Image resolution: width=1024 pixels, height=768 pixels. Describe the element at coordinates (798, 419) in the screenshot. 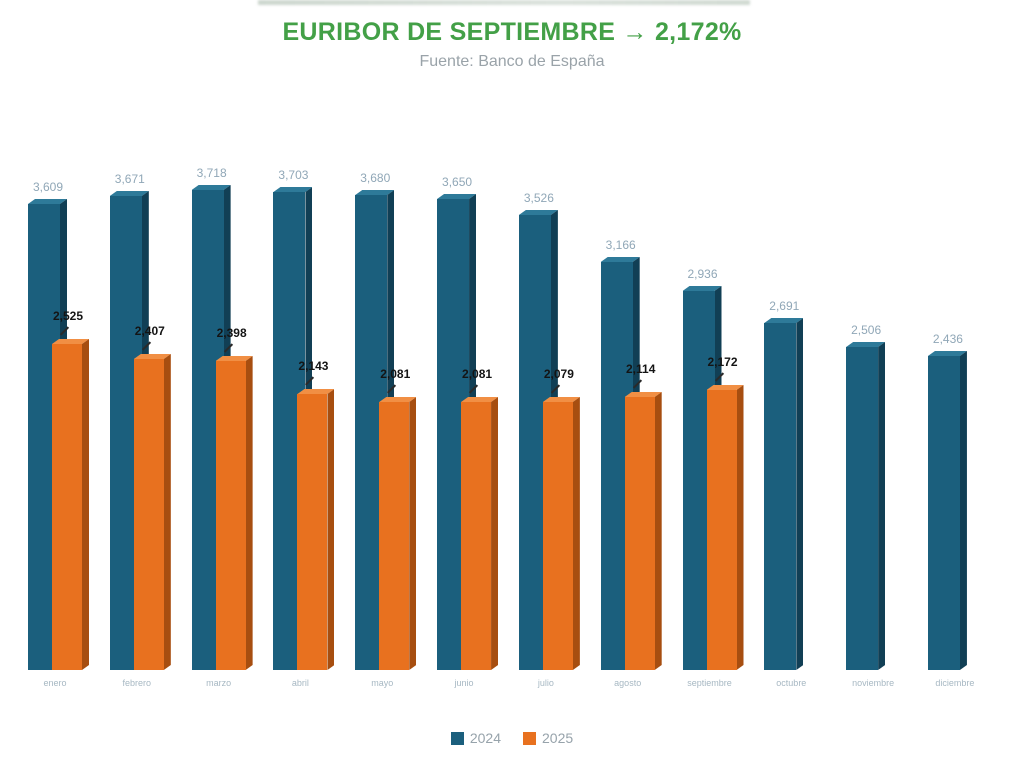

I see `month-group-octubre: 2,691 octubre` at that location.